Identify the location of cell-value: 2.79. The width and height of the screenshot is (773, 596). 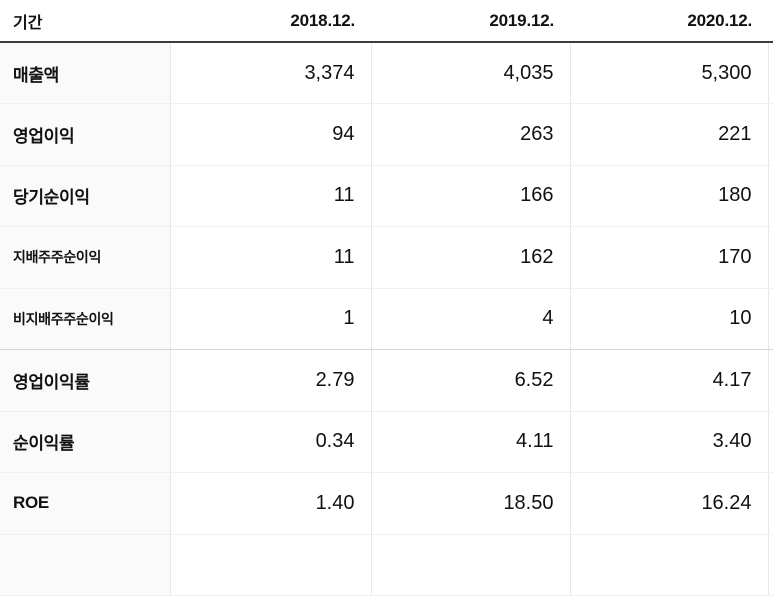
(270, 380).